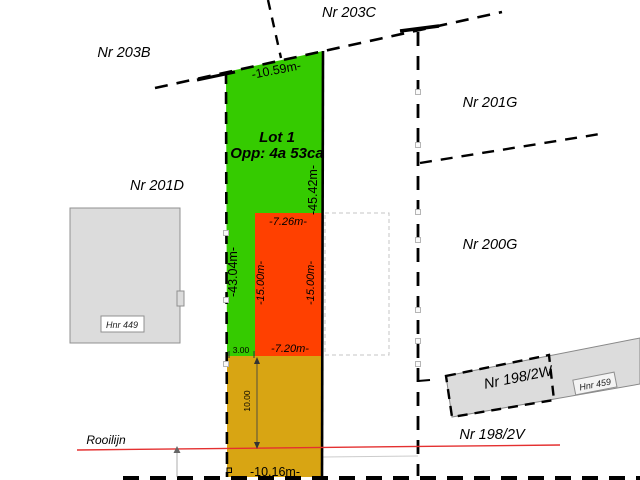 The image size is (640, 480). What do you see at coordinates (276, 153) in the screenshot?
I see `lot-area: Opp: 4a 53ca` at bounding box center [276, 153].